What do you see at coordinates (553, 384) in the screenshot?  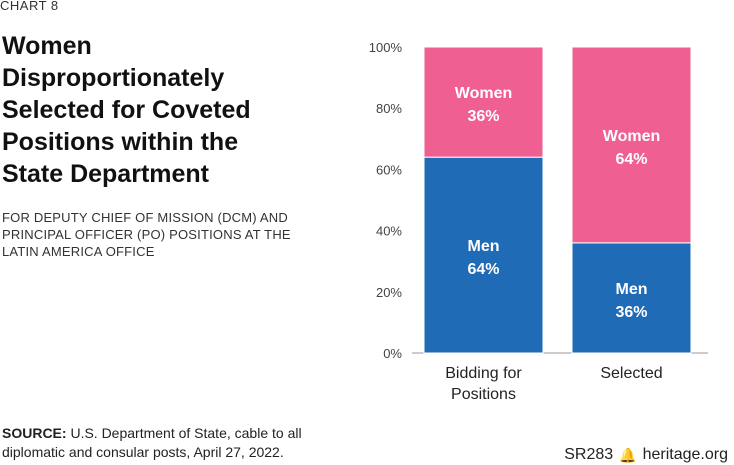 I see `category-labels: Bidding for Positions Selected` at bounding box center [553, 384].